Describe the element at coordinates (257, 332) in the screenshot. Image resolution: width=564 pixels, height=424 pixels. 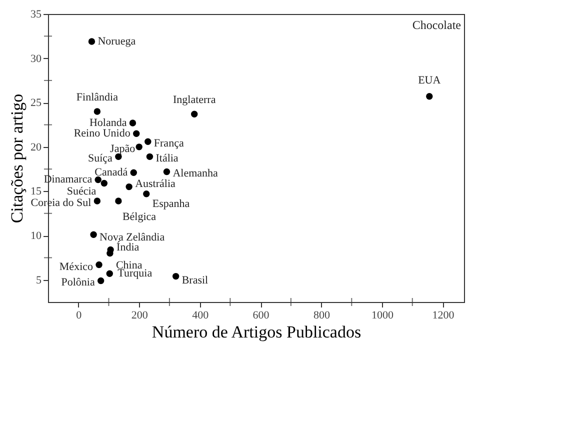
I see `x-axis-title: Número de Artigos Publicados` at that location.